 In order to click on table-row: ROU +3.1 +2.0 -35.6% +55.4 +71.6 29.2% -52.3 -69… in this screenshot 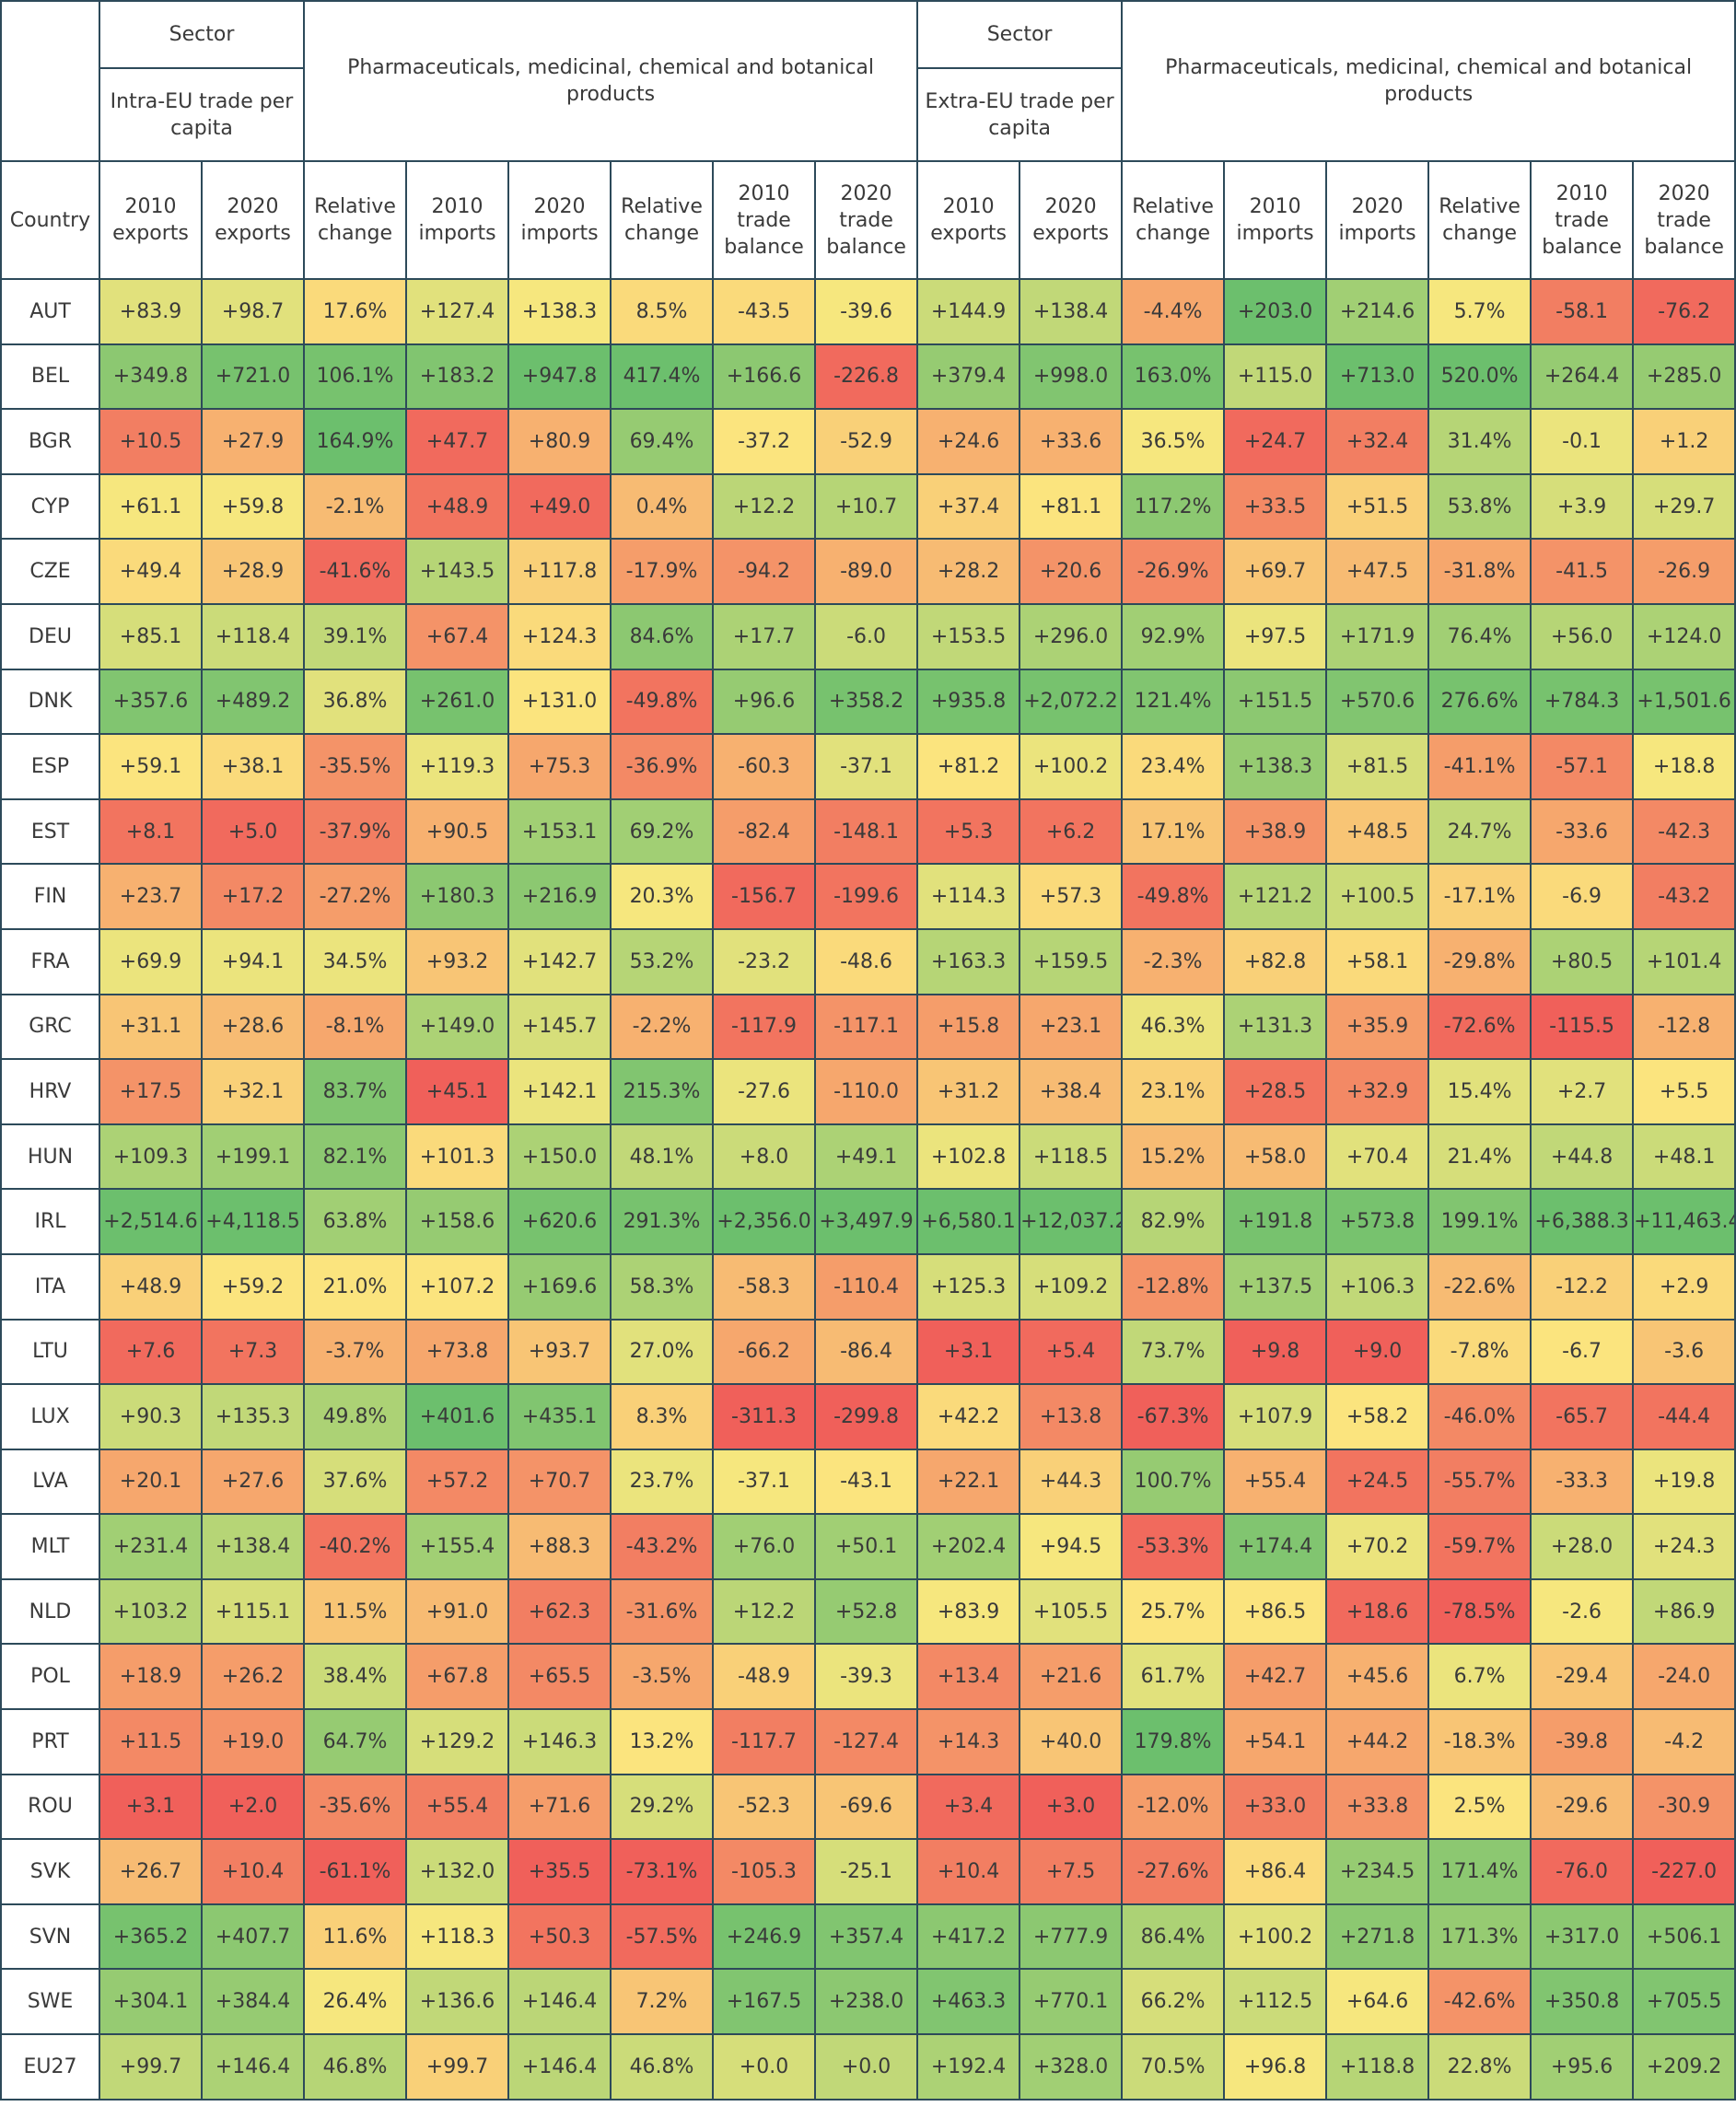, I will do `click(868, 1807)`.